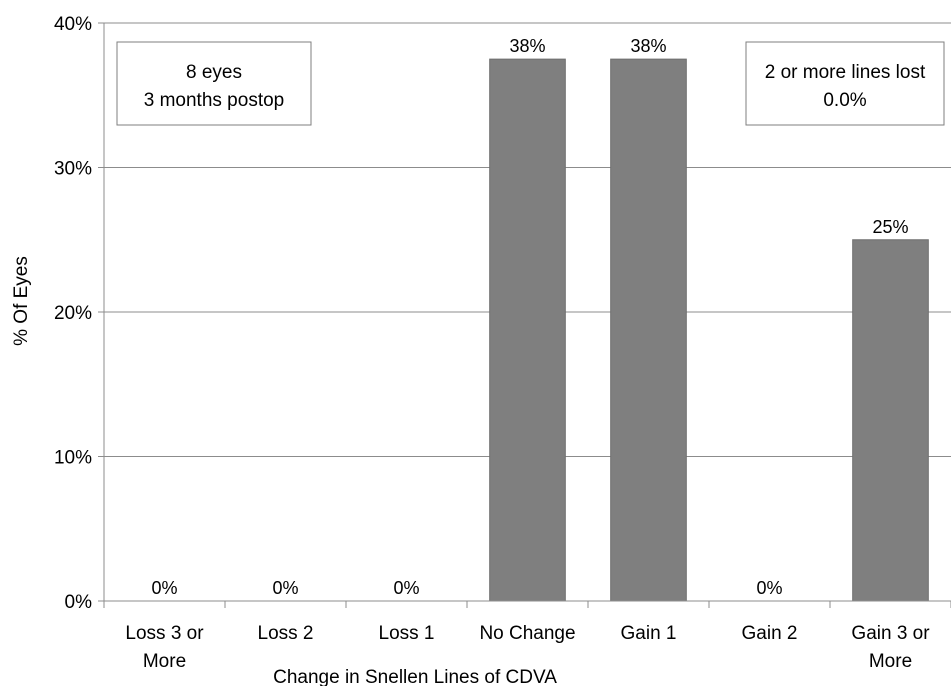 This screenshot has width=951, height=686. Describe the element at coordinates (79, 602) in the screenshot. I see `y-tick-label: 0%` at that location.